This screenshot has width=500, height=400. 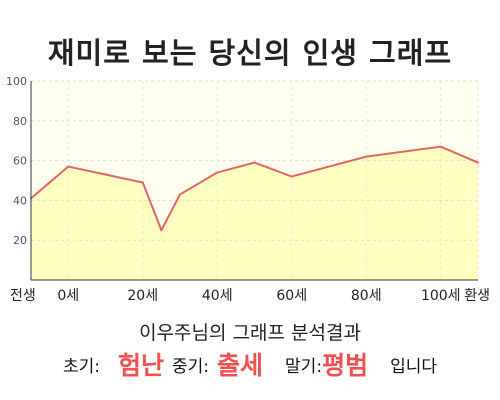 I want to click on late-label: 말기:, so click(x=304, y=367).